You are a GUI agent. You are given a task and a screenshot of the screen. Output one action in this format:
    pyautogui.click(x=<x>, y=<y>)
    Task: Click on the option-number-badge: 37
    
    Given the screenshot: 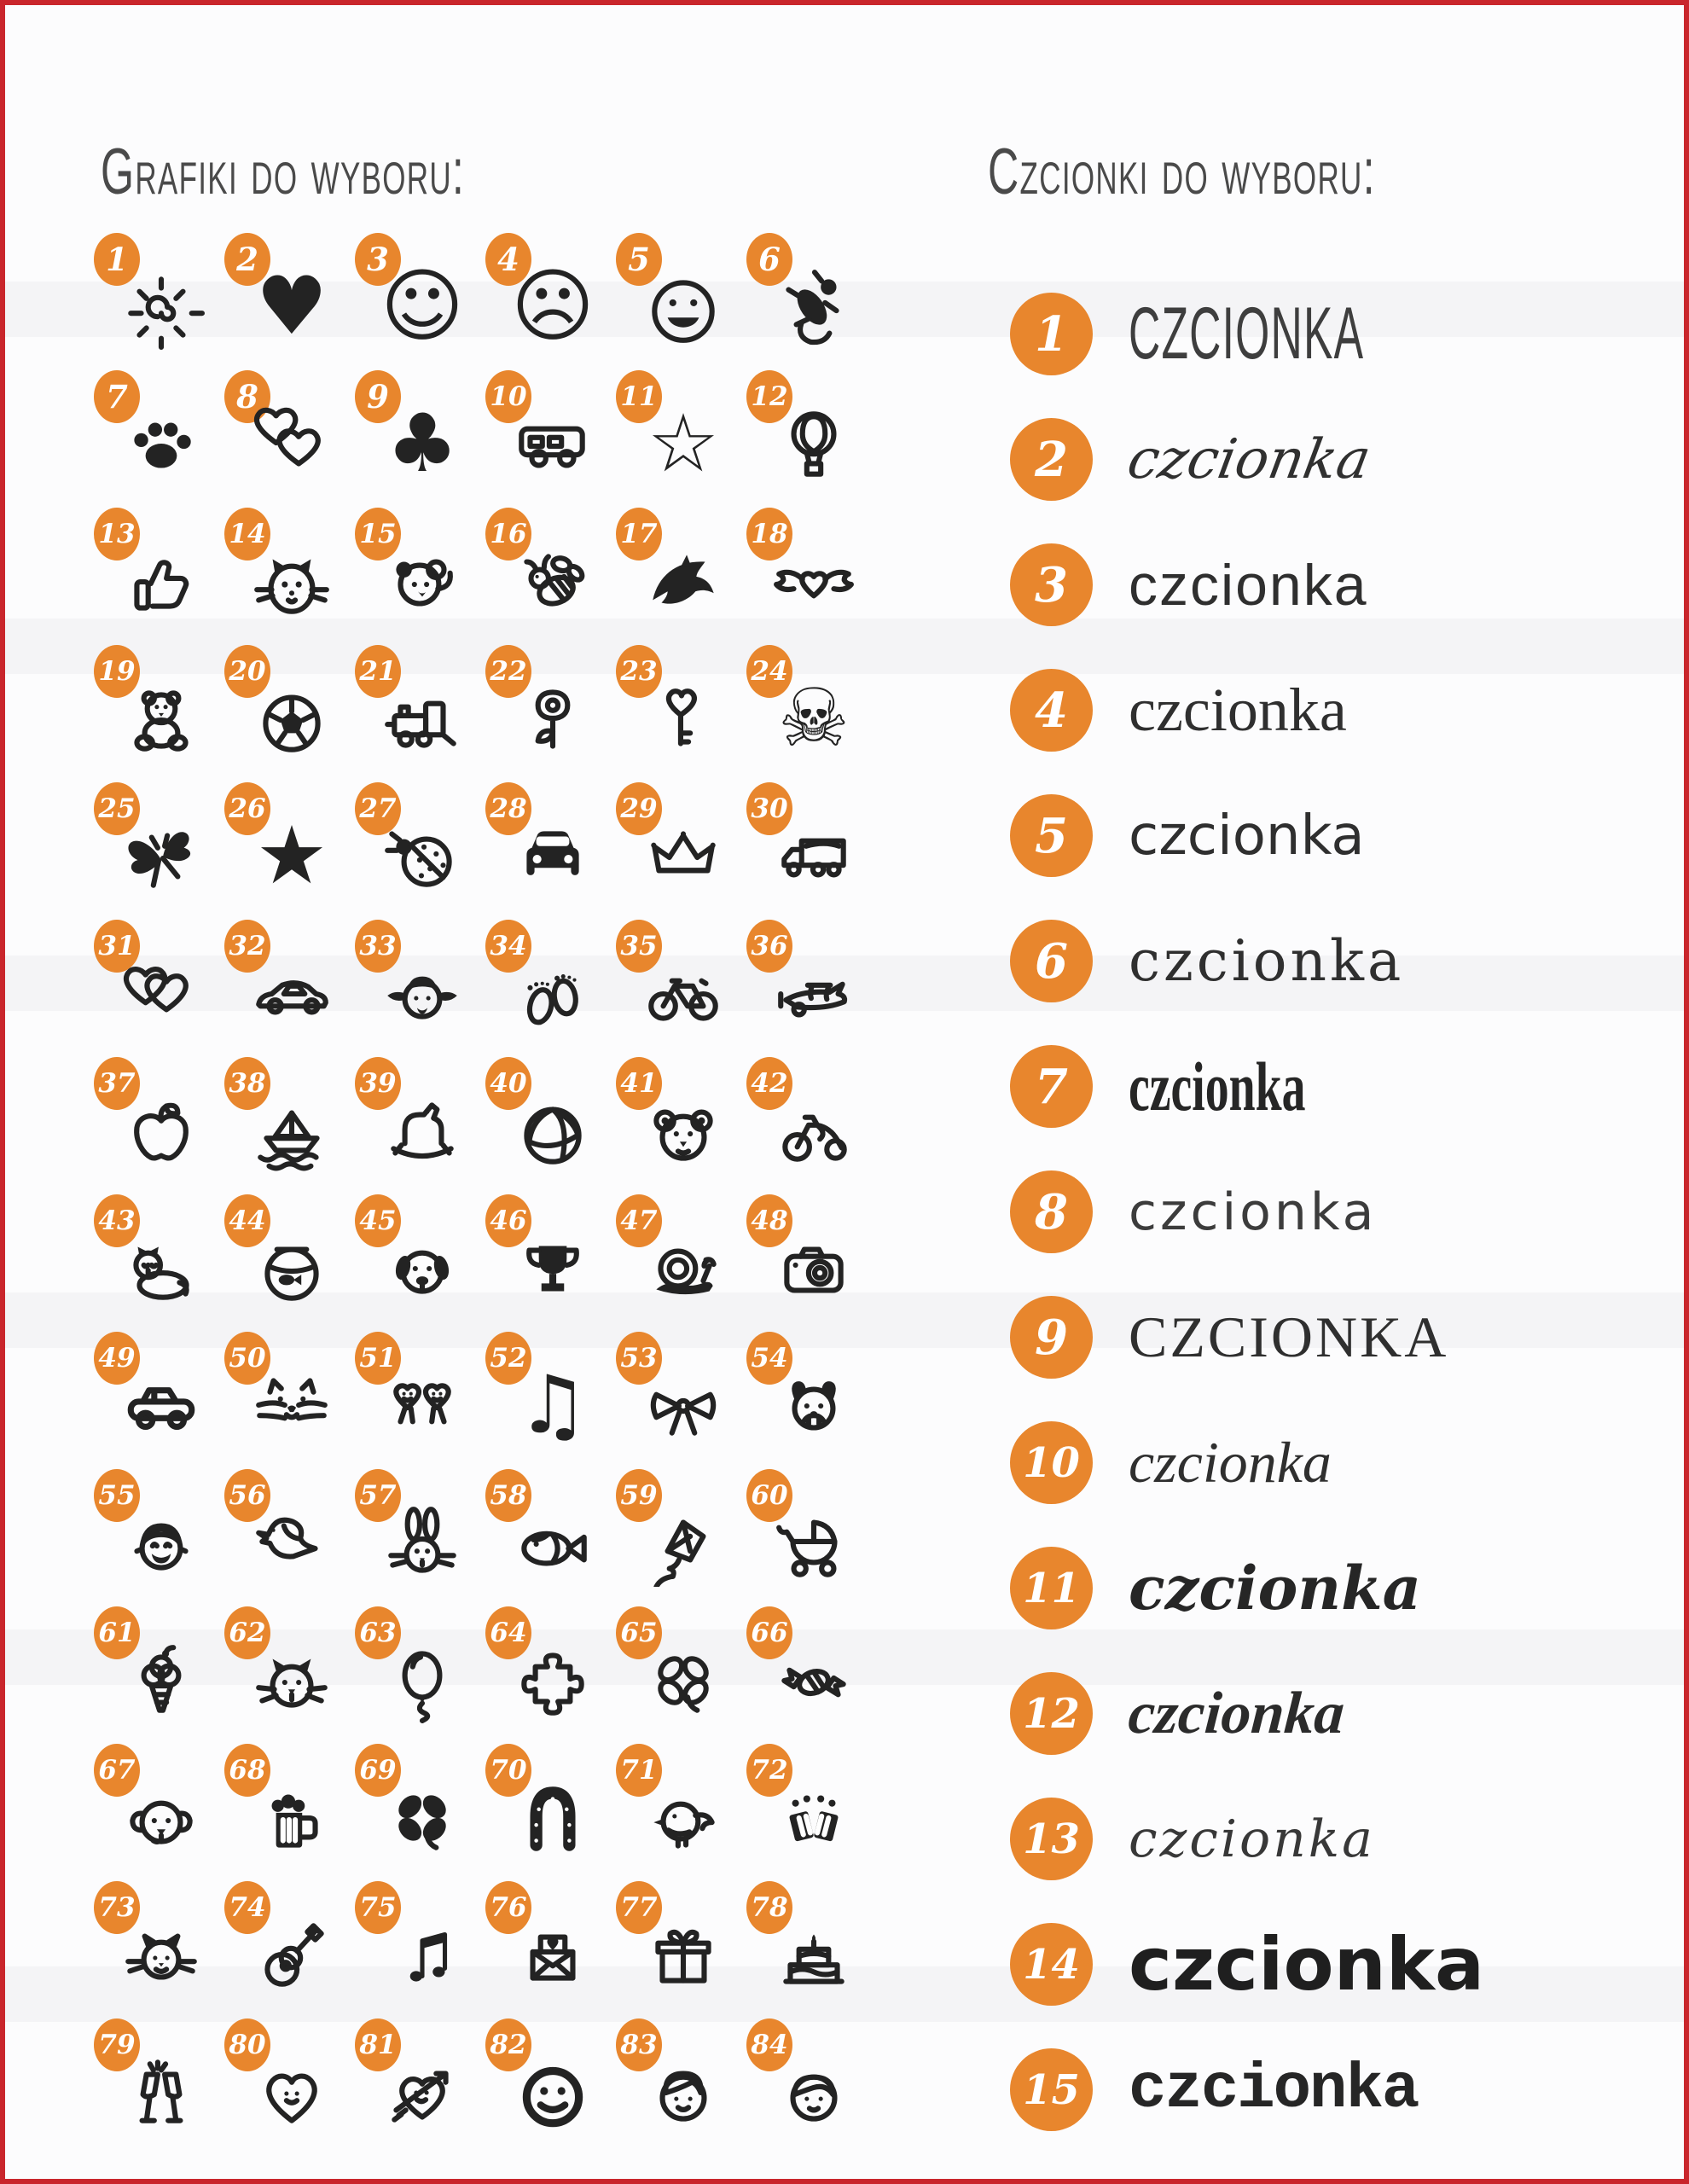 What is the action you would take?
    pyautogui.click(x=117, y=1084)
    